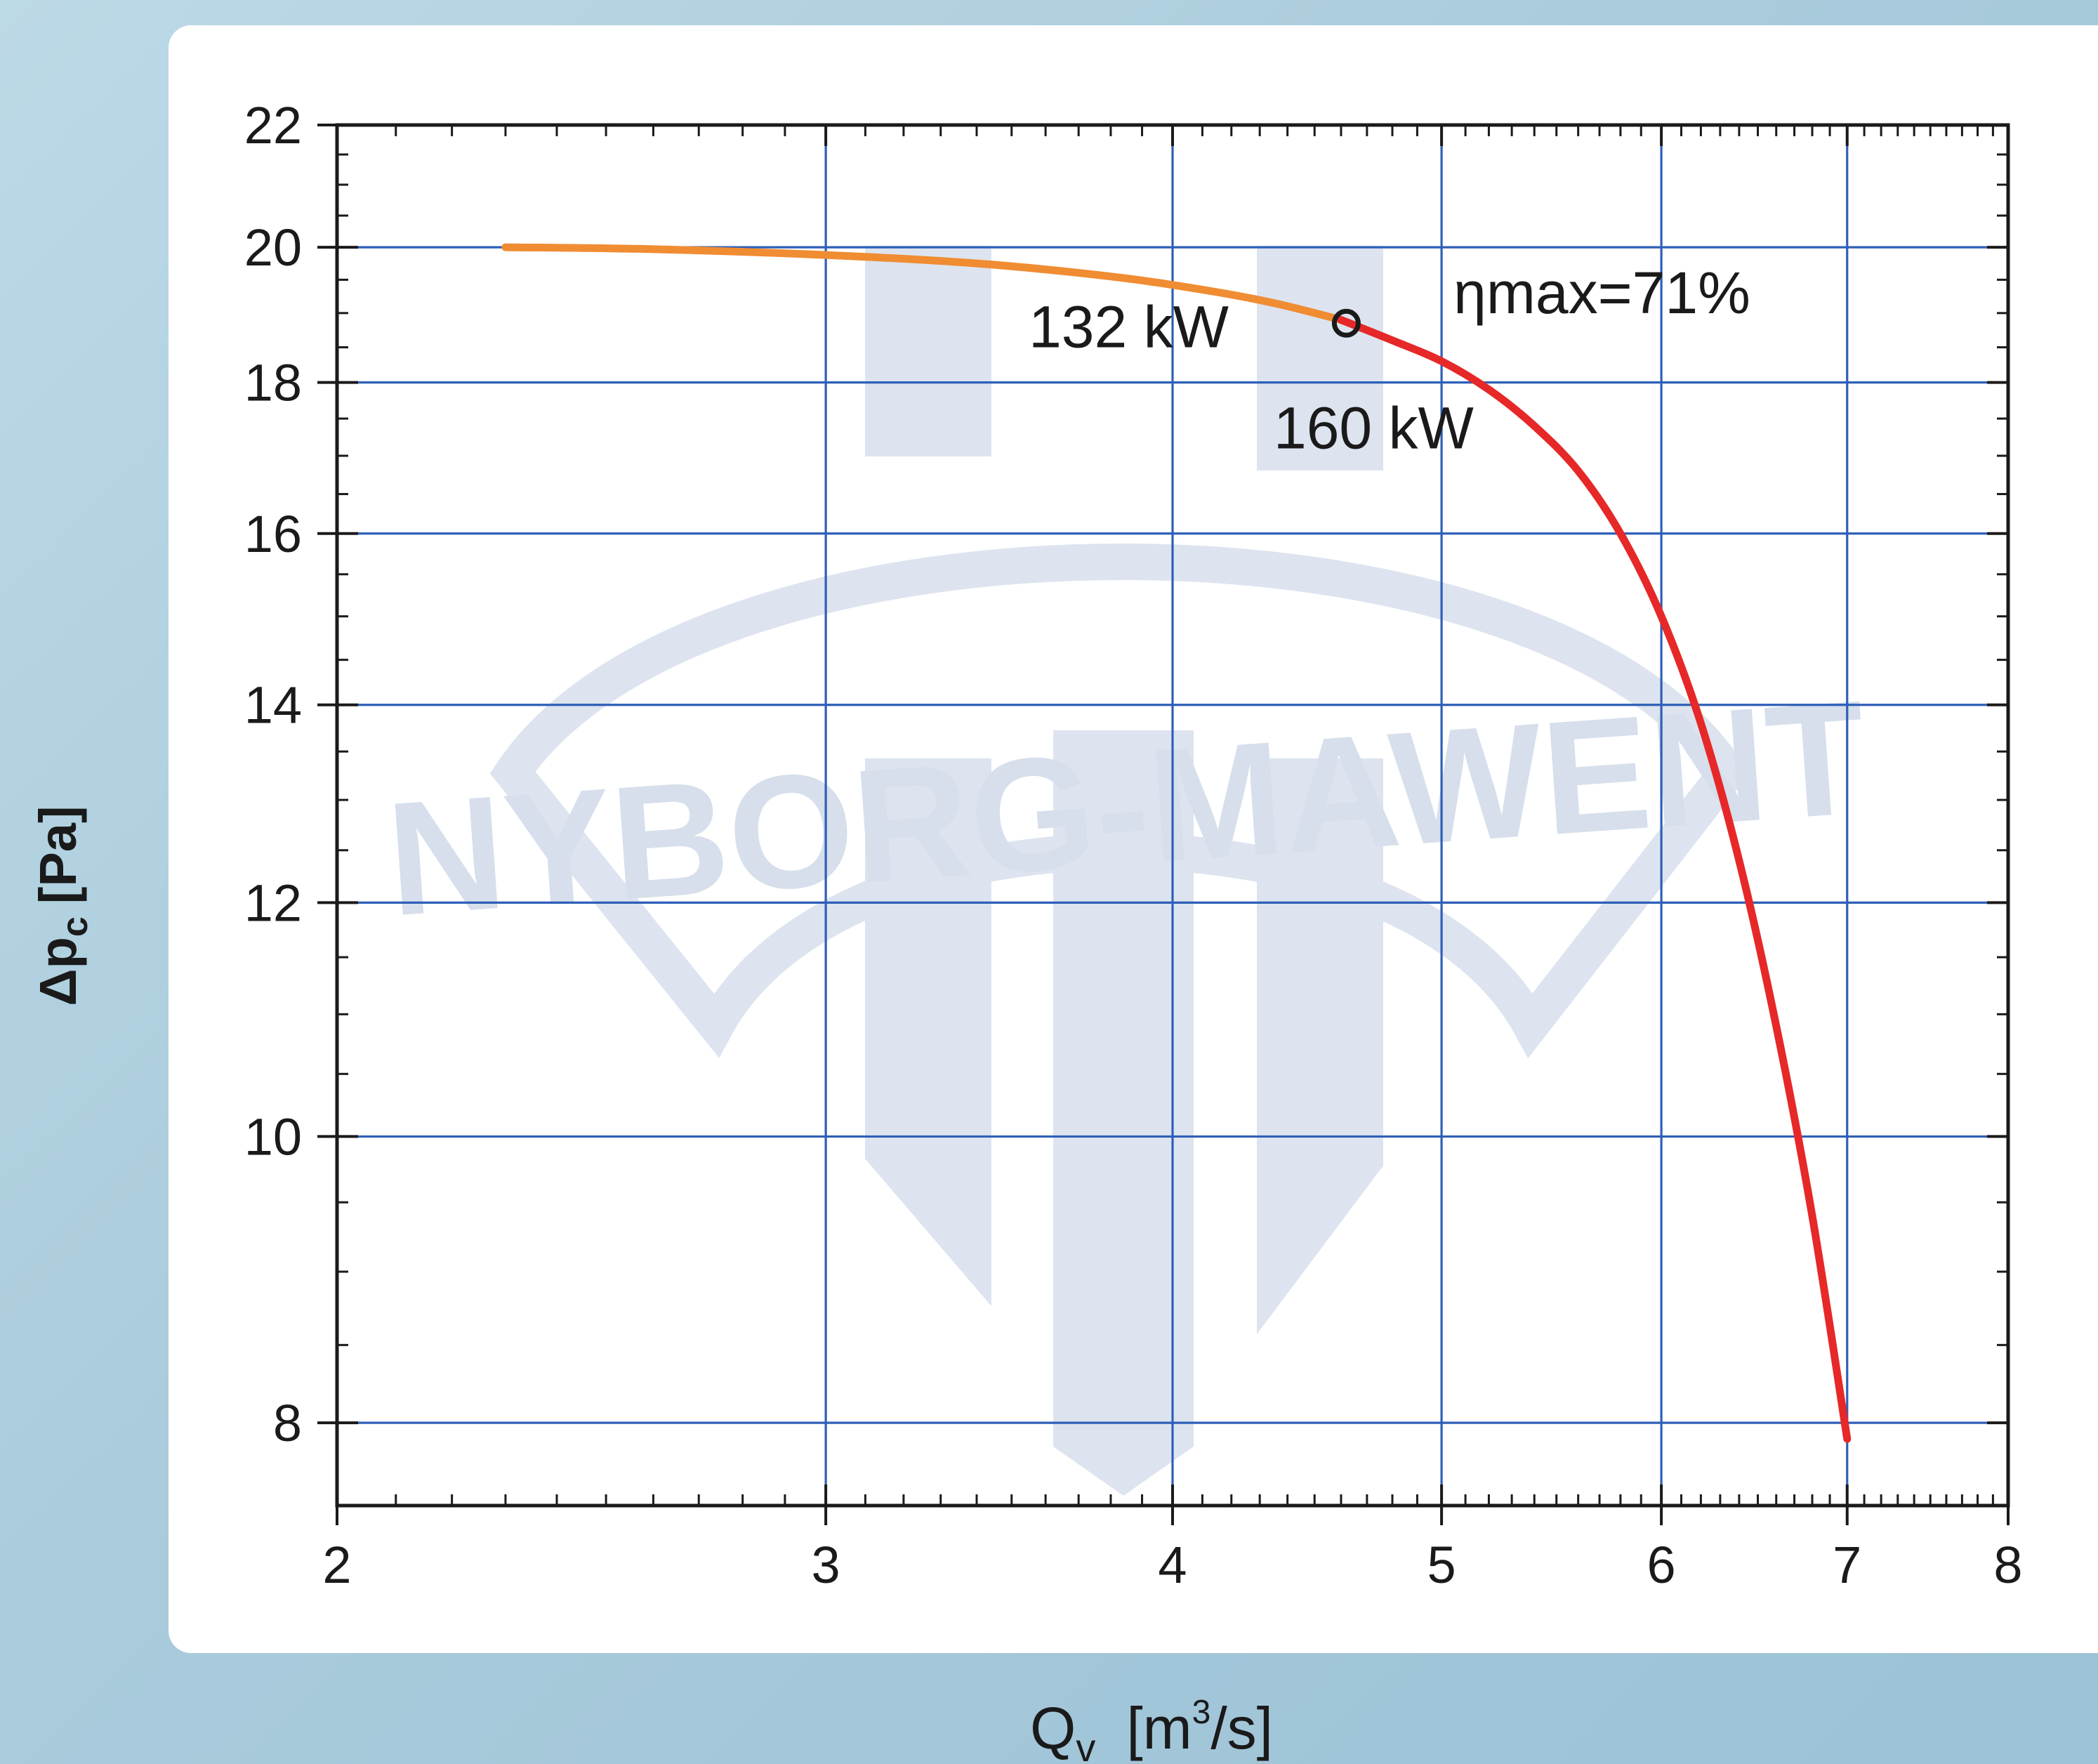 Image resolution: width=2098 pixels, height=1764 pixels. Describe the element at coordinates (1601, 293) in the screenshot. I see `annotation-2: ηmax=71%` at that location.